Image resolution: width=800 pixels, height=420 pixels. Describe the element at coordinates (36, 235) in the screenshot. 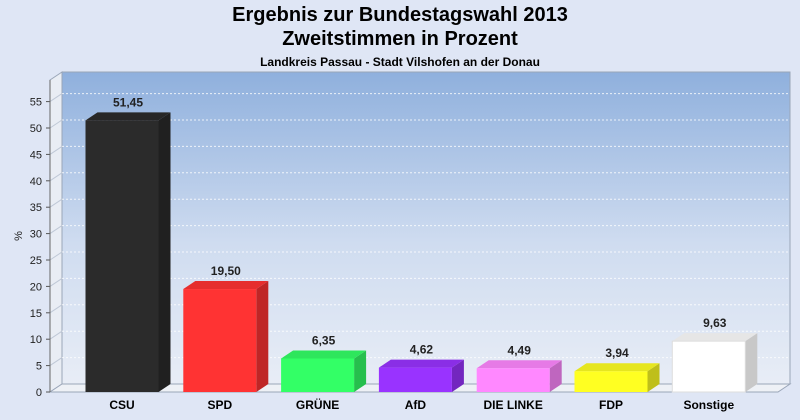

I see `y-tick-label: 30` at that location.